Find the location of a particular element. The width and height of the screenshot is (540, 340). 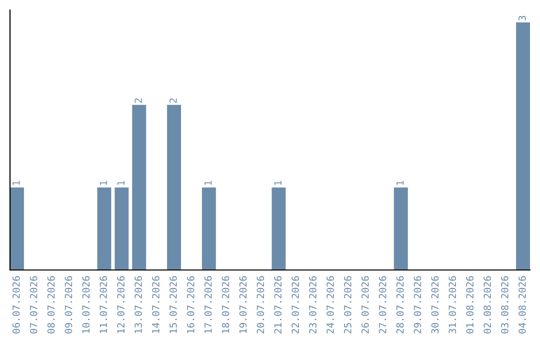

x-tick-label: 27.07.2026 is located at coordinates (382, 305).